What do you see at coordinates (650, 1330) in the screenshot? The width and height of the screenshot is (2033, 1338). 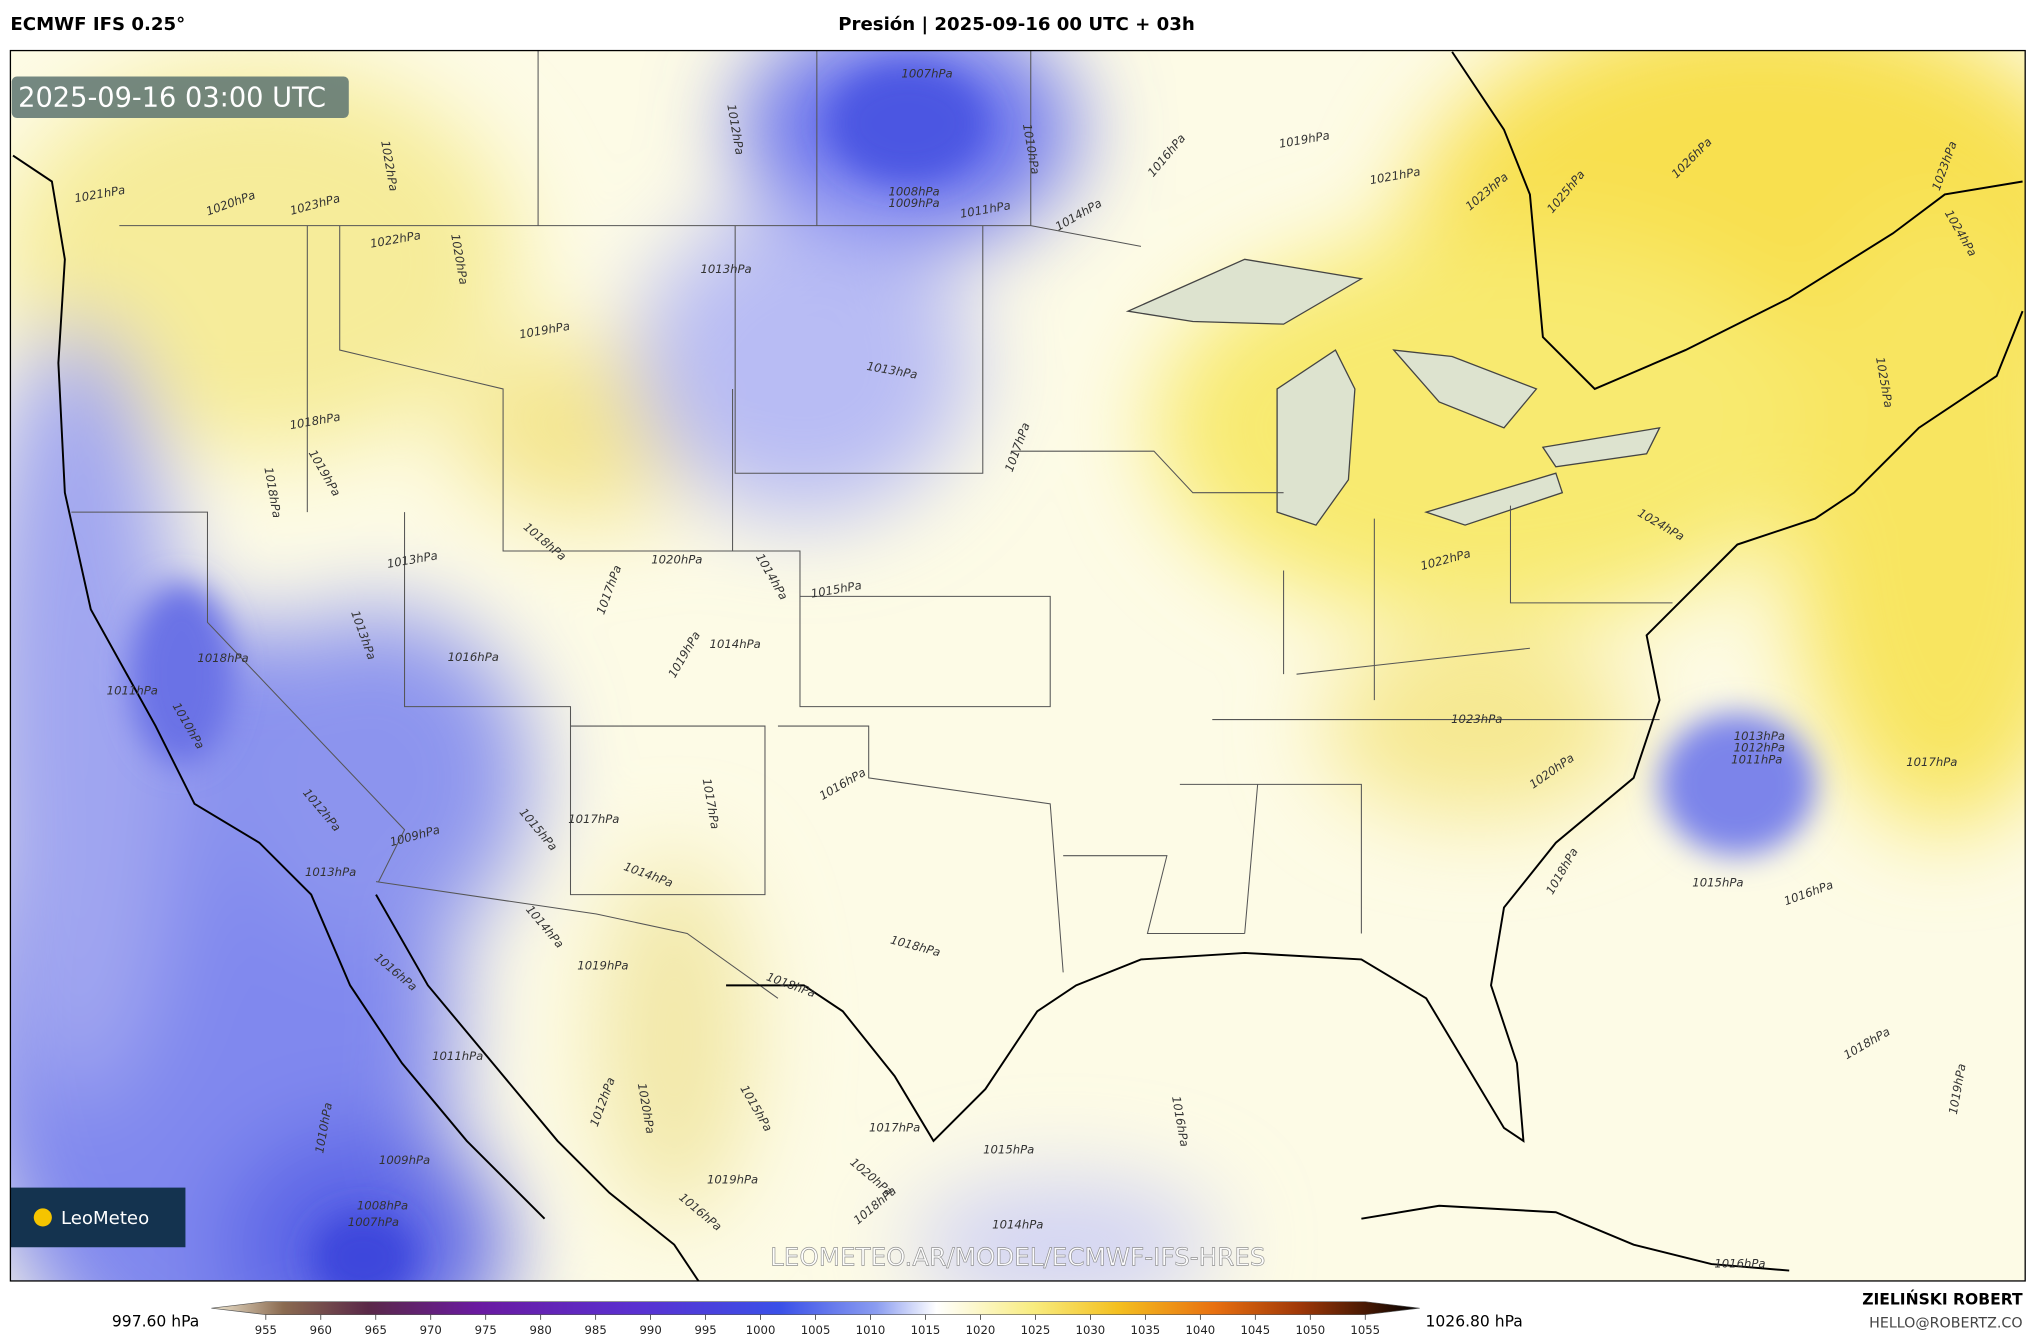 I see `colorbar-tick-label: 990` at bounding box center [650, 1330].